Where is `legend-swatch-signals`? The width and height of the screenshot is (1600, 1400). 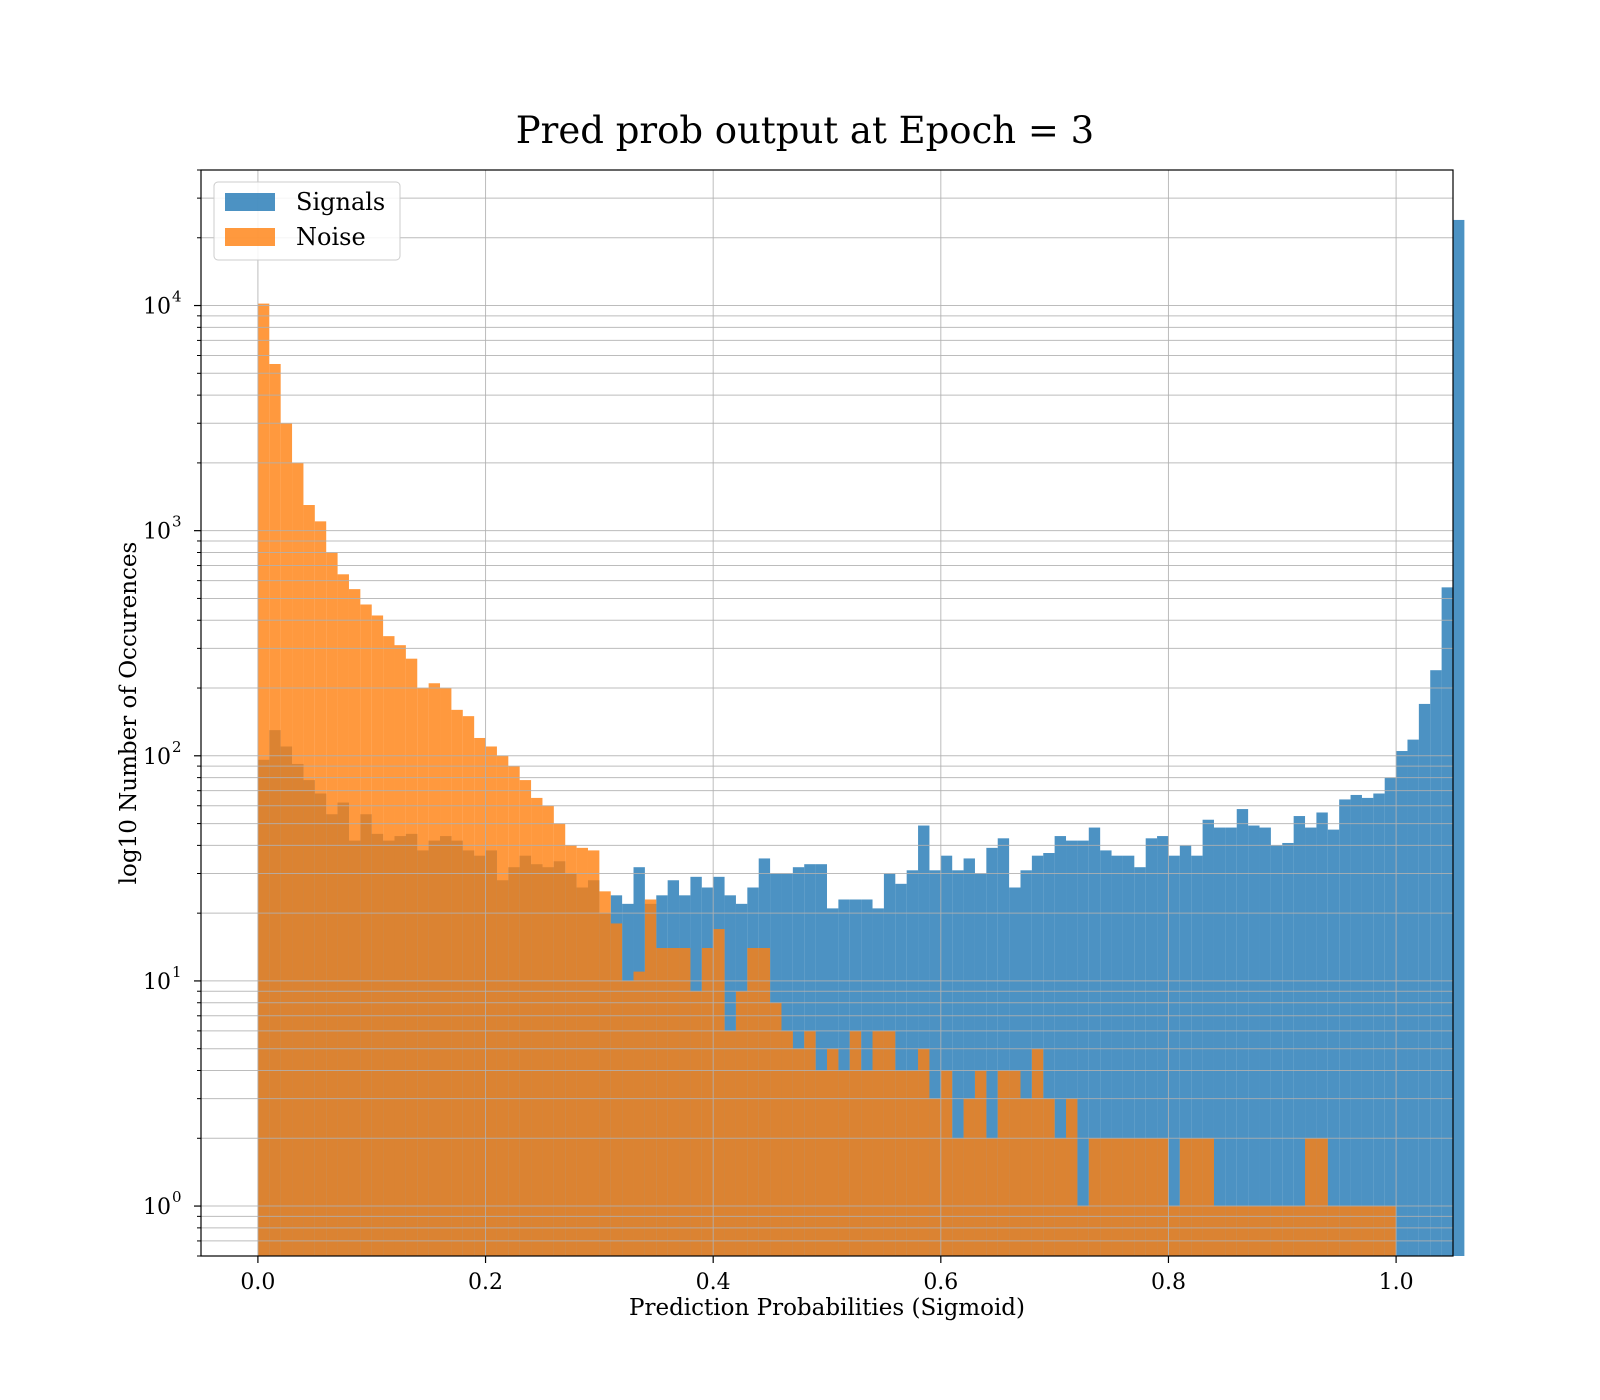 legend-swatch-signals is located at coordinates (250, 202).